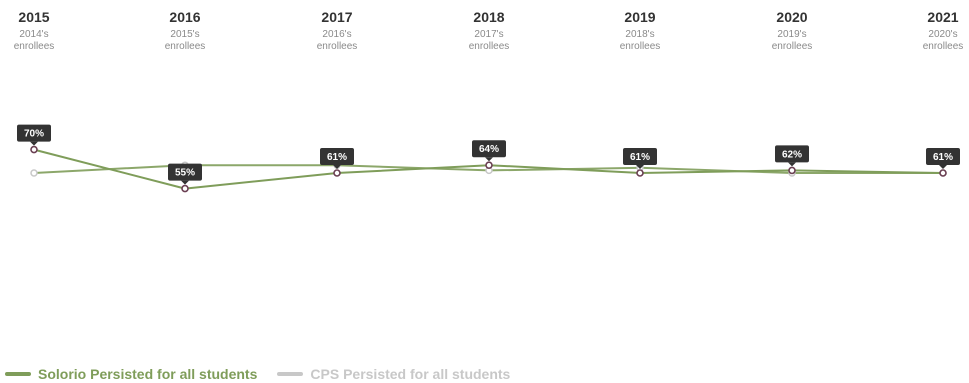 The height and width of the screenshot is (383, 969). I want to click on solorio-point-2018, so click(489, 165).